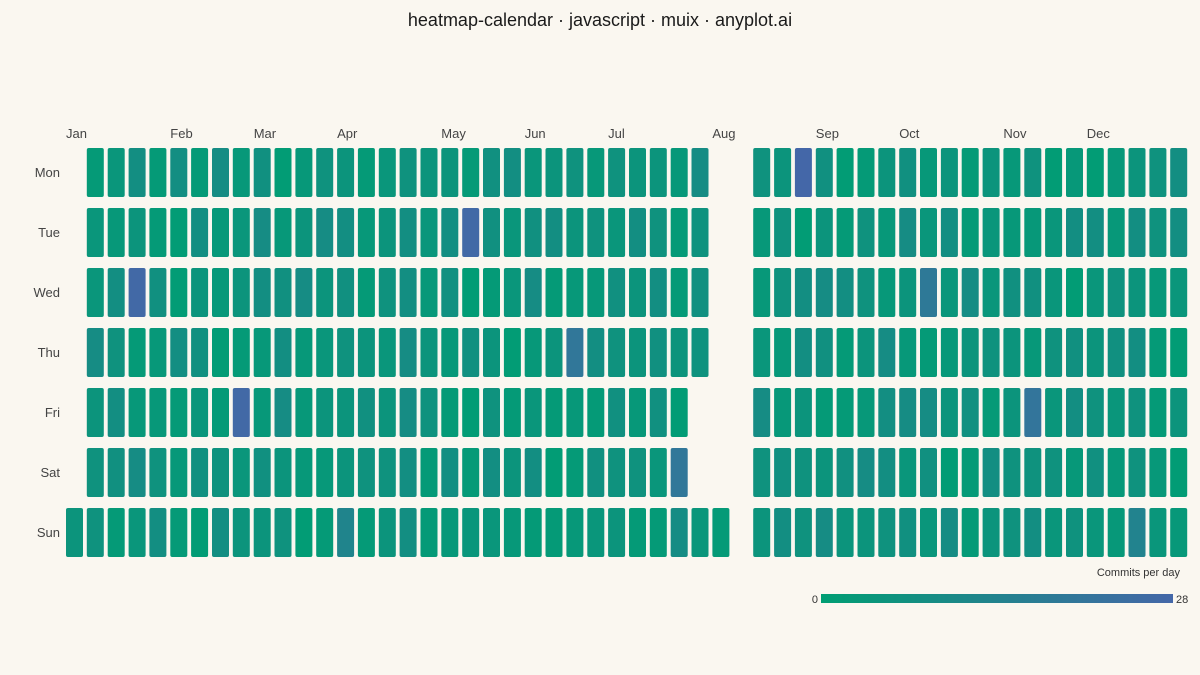  Describe the element at coordinates (616, 133) in the screenshot. I see `month-label-jul: Jul` at that location.